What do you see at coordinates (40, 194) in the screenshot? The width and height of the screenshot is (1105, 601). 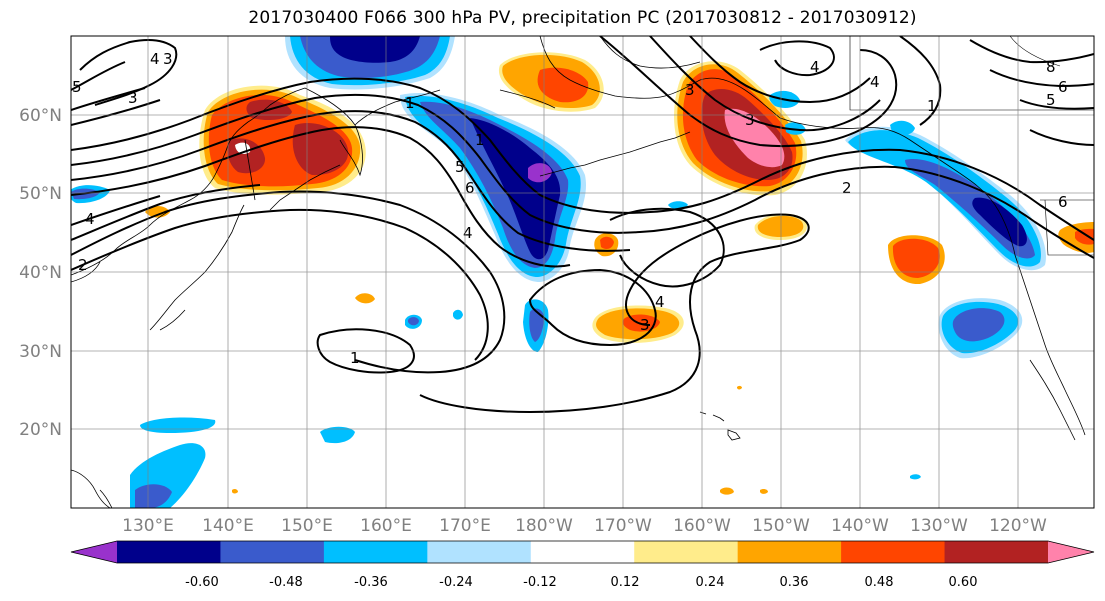 I see `lat-label: 50°N` at bounding box center [40, 194].